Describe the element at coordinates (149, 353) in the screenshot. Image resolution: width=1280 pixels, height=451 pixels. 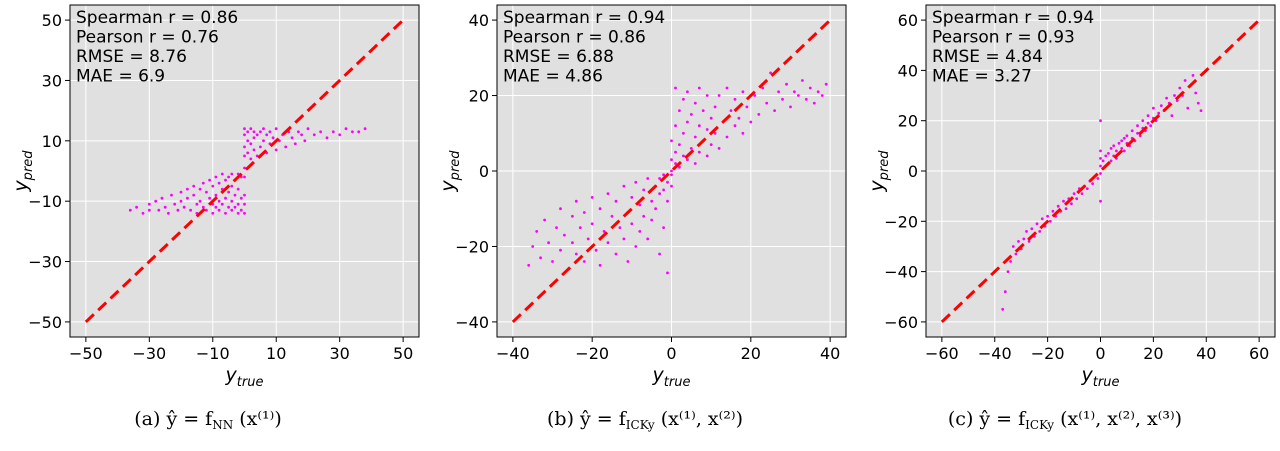
I see `x-tick-label: −30` at that location.